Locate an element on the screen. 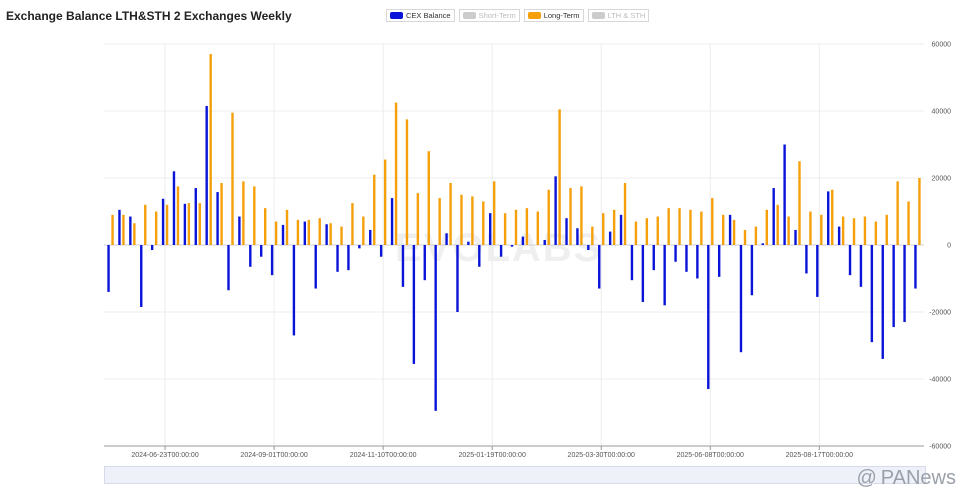 The image size is (964, 498). legend-label: CEX Balance is located at coordinates (428, 15).